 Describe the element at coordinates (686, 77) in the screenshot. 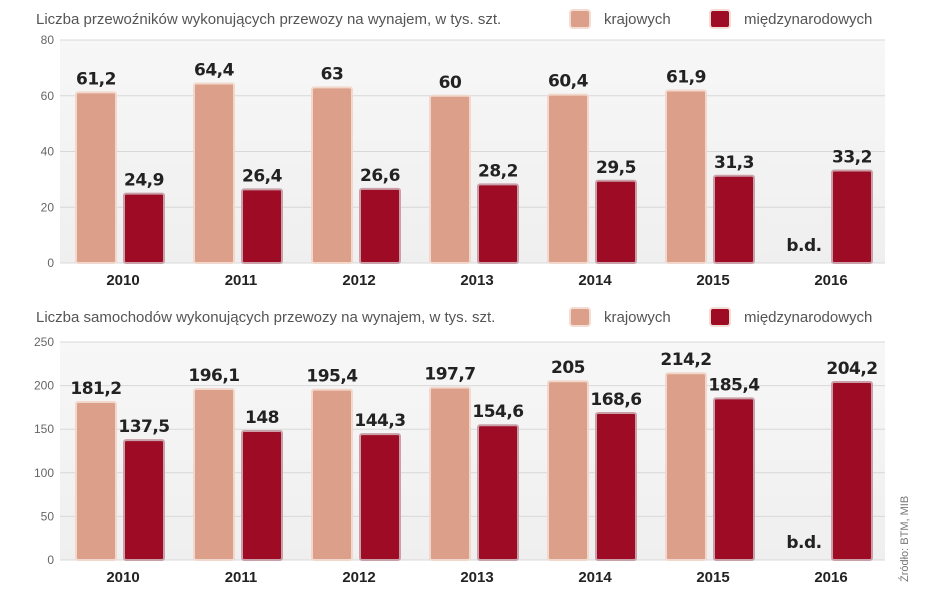

I see `data-label: 61,9` at that location.